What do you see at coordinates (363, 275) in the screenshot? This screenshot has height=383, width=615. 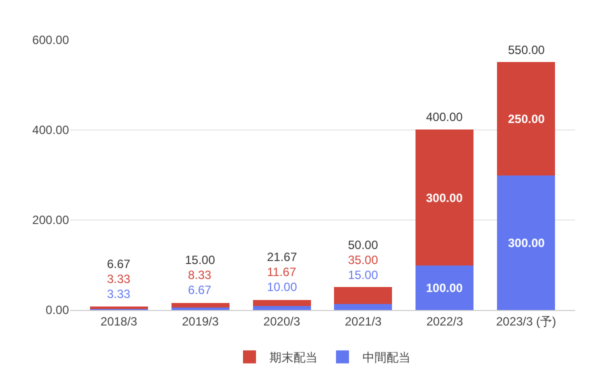 I see `data-label: 15.00` at bounding box center [363, 275].